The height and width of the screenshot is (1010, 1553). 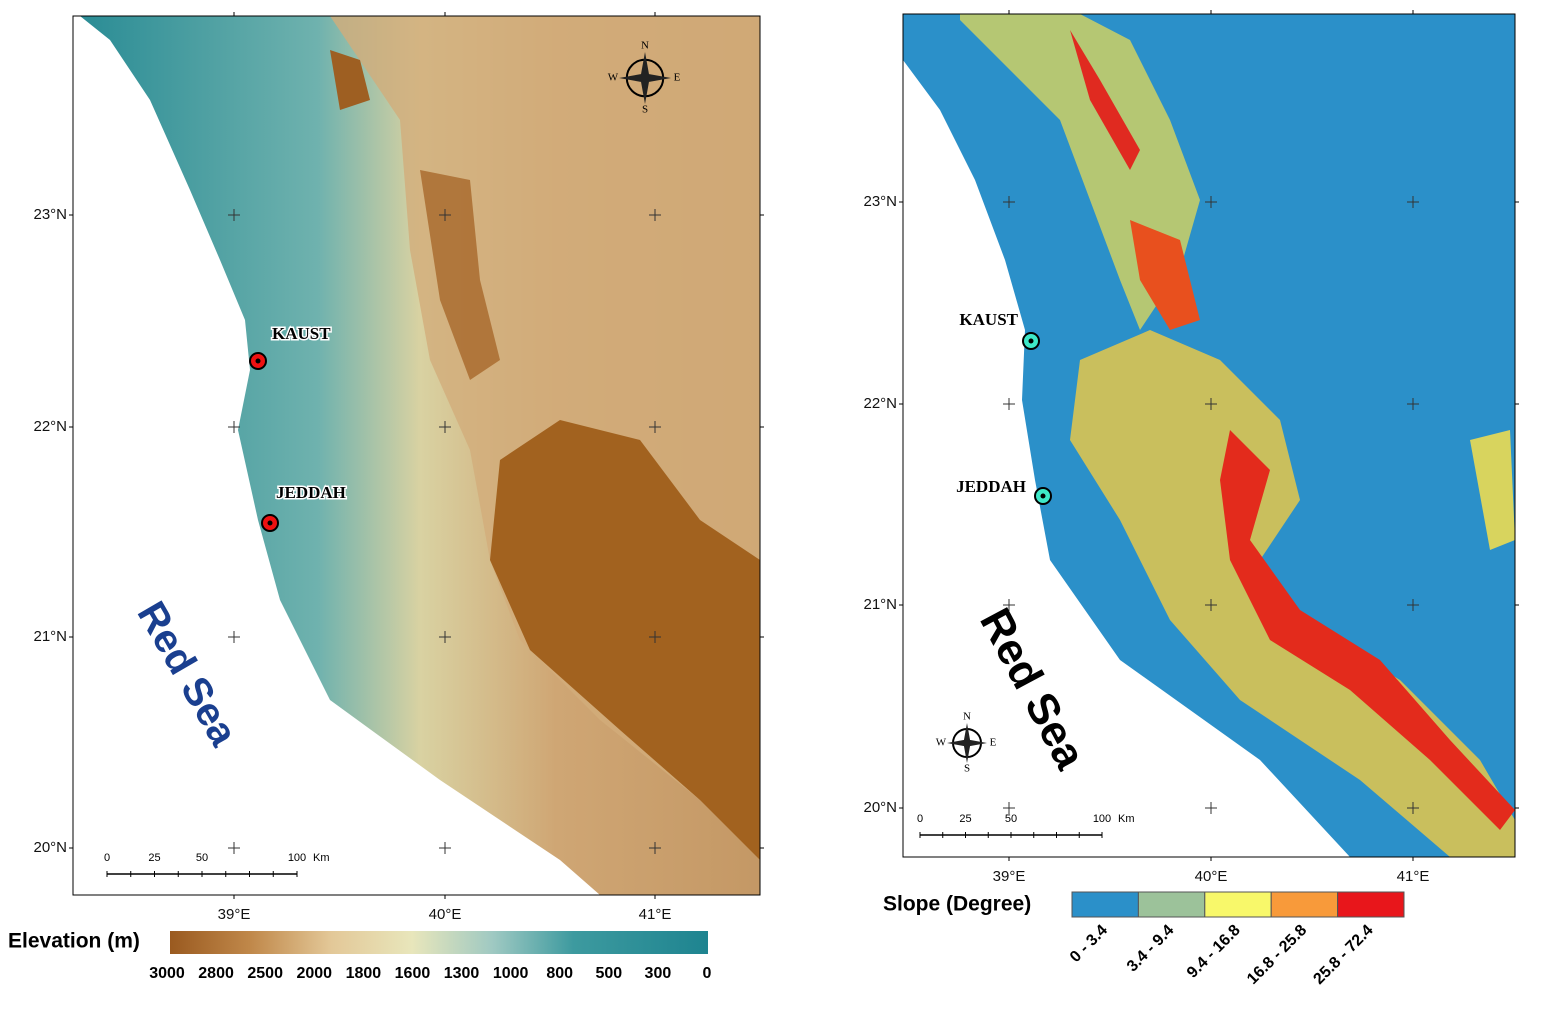 What do you see at coordinates (167, 973) in the screenshot?
I see `legend-tick: 3000` at bounding box center [167, 973].